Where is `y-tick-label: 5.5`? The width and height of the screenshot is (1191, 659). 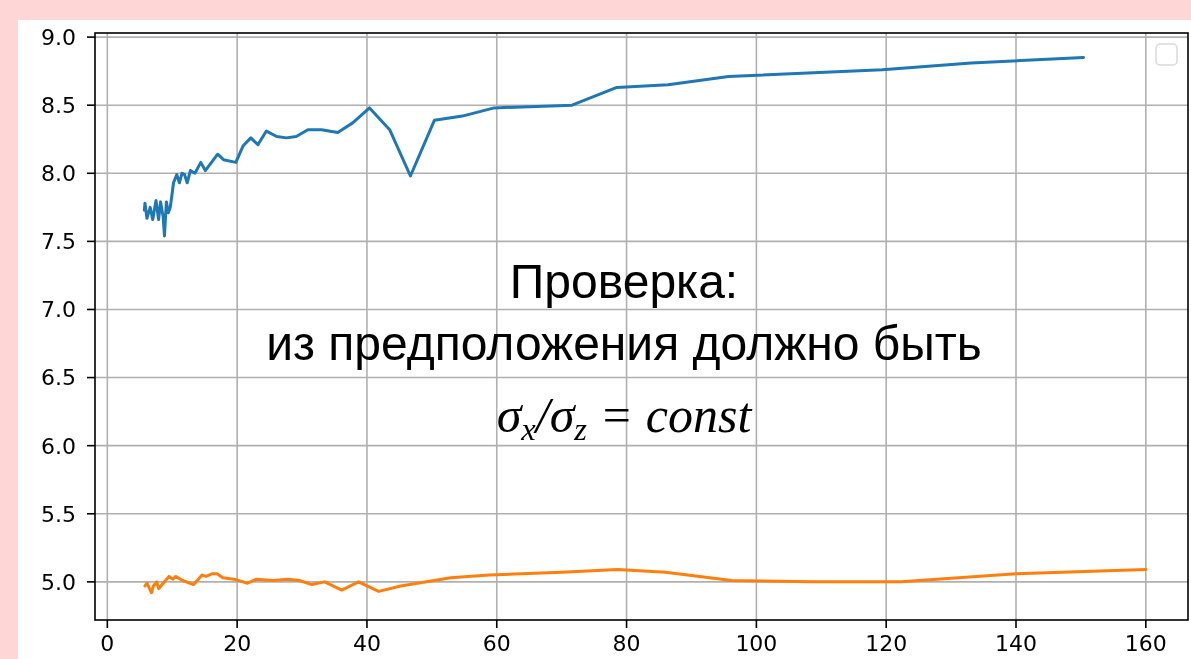 y-tick-label: 5.5 is located at coordinates (58, 514).